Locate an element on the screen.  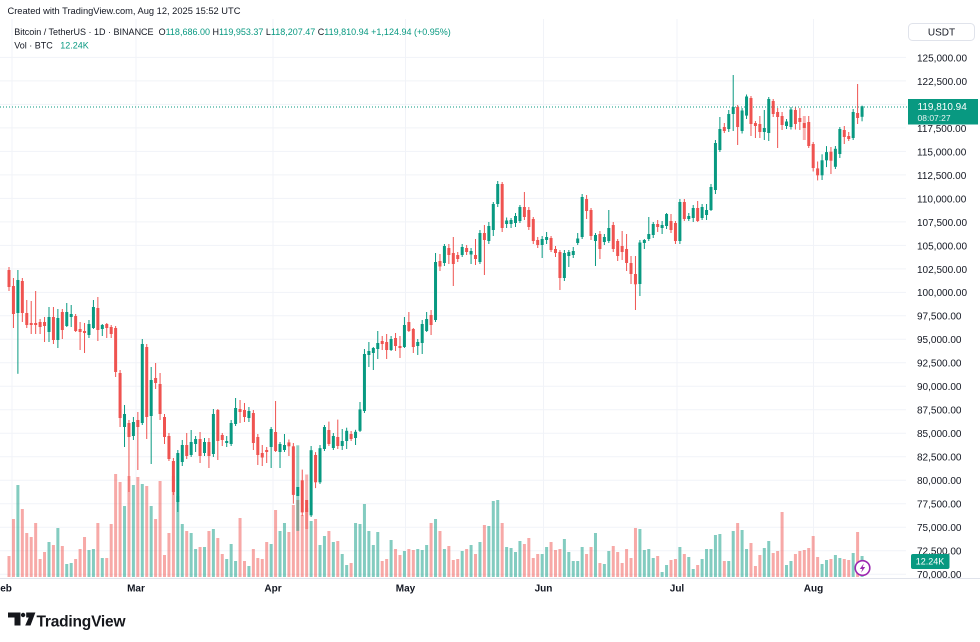
svg-text: 112,500.00 is located at coordinates (942, 176).